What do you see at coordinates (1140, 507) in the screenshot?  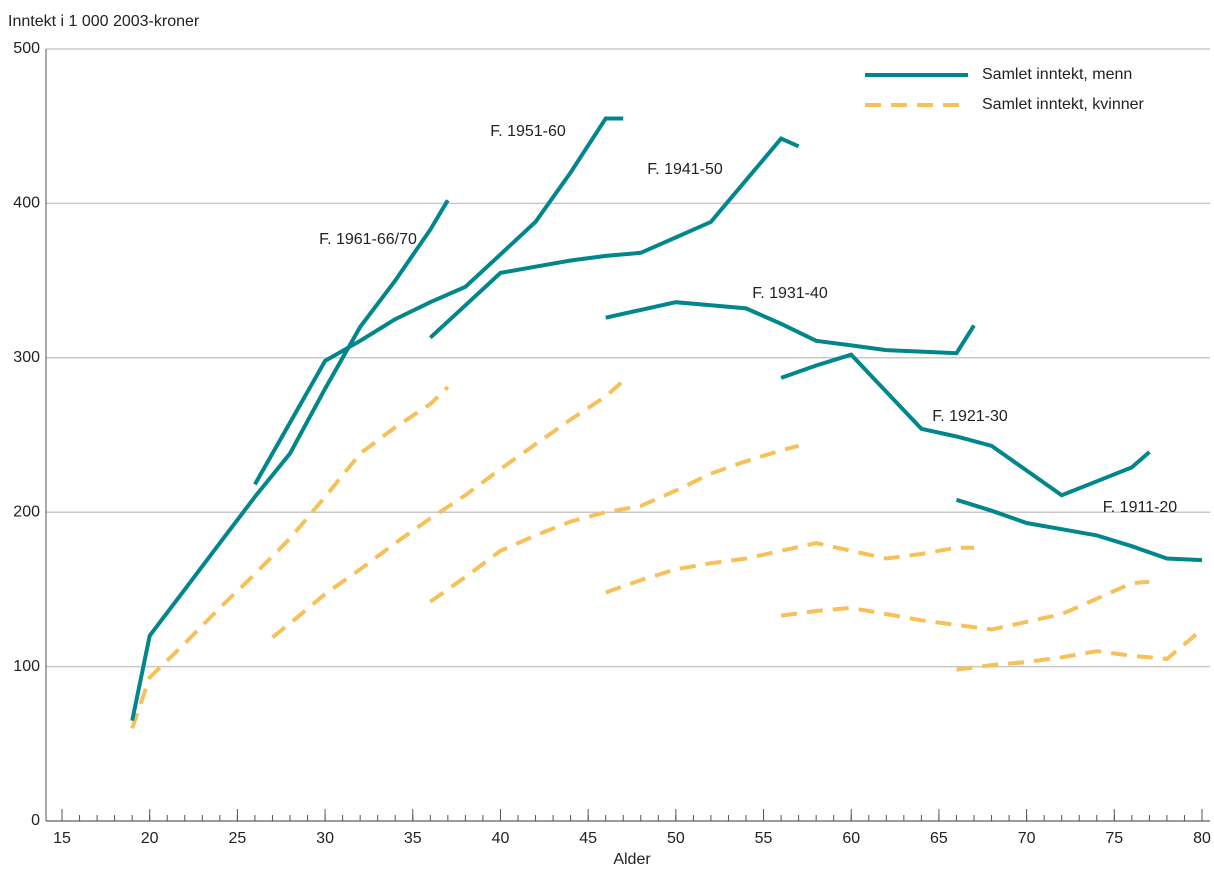 I see `cohort-label: F. 1911-20` at bounding box center [1140, 507].